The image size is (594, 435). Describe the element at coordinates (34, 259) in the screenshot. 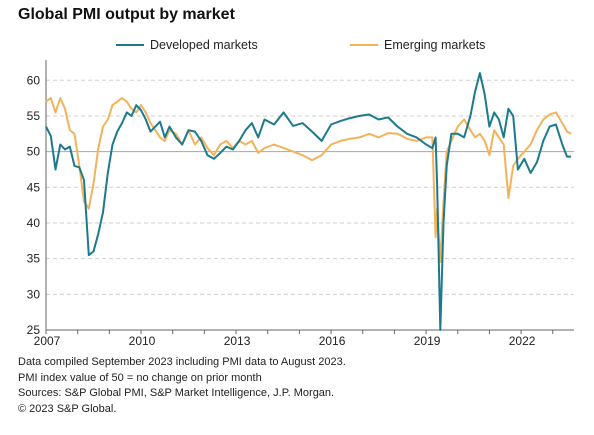

I see `y-tick-label: 35` at that location.